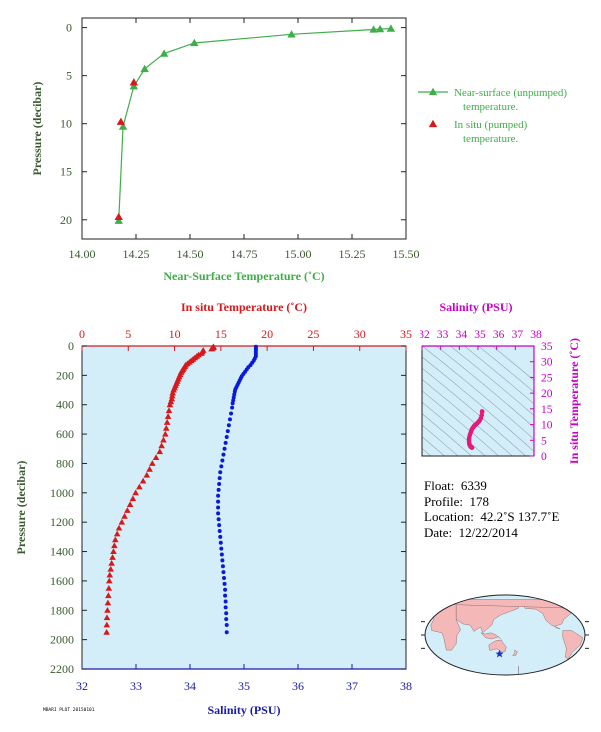  Describe the element at coordinates (62, 640) in the screenshot. I see `pressure-tick-label: 2000` at that location.